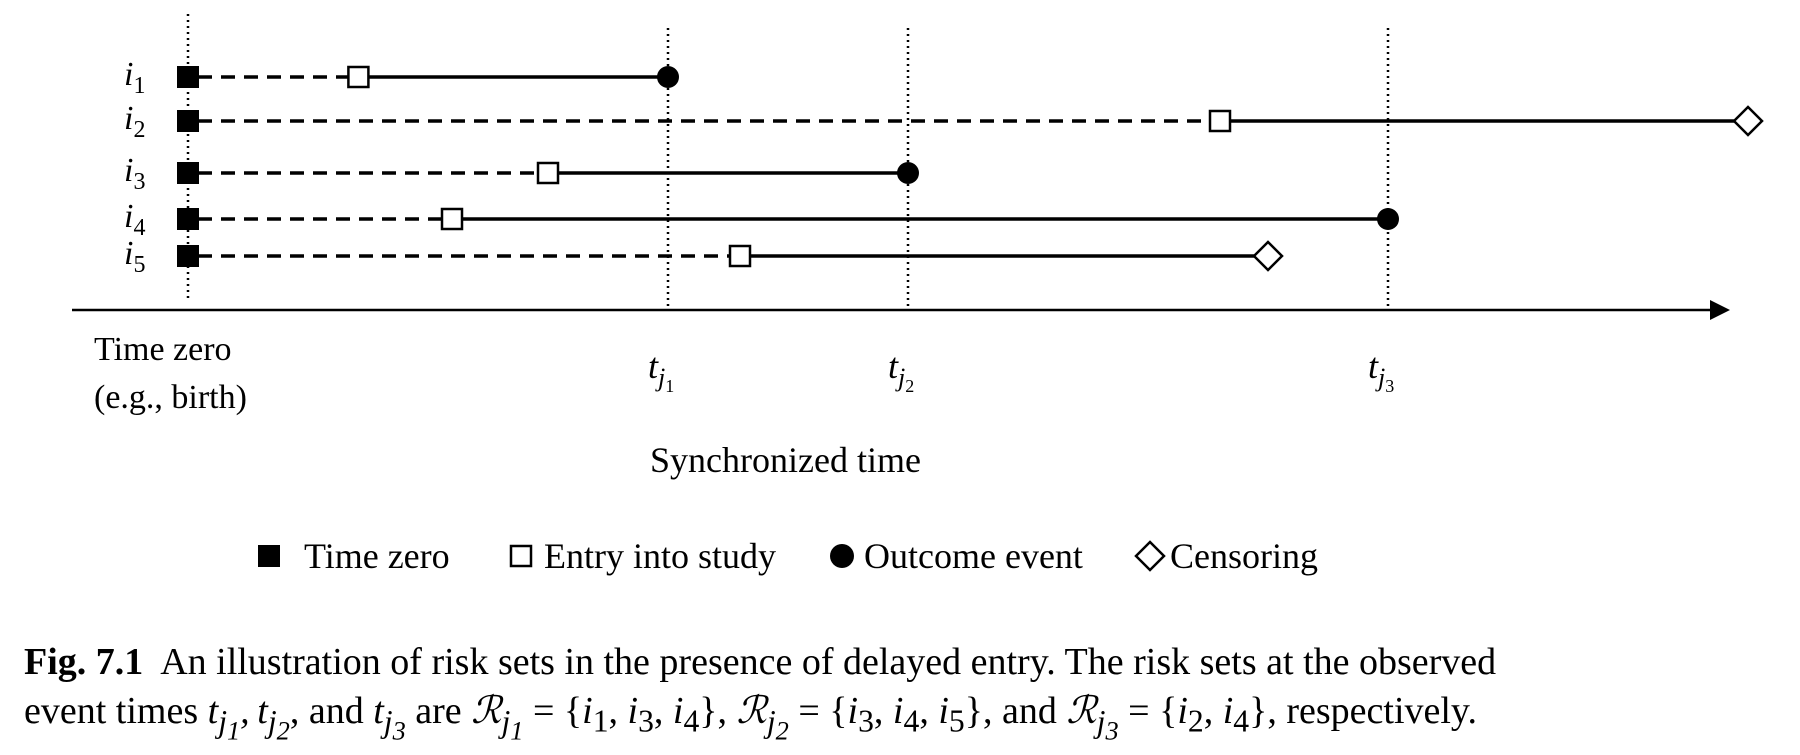  Describe the element at coordinates (438, 711) in the screenshot. I see `caption-text-2c: are` at that location.